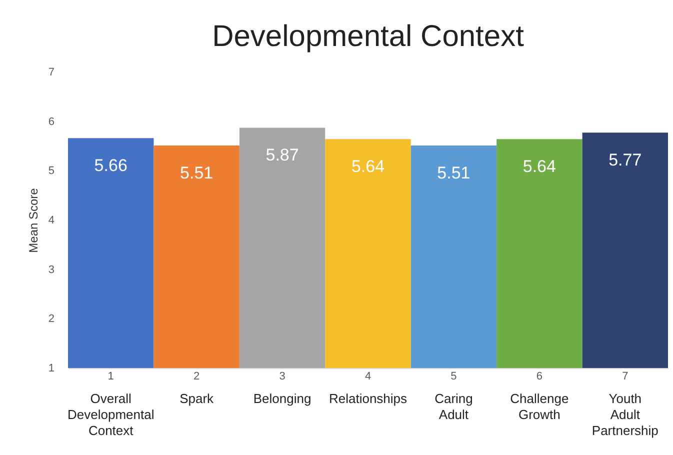 The image size is (673, 455). What do you see at coordinates (625, 160) in the screenshot?
I see `data-label: 5.77` at bounding box center [625, 160].